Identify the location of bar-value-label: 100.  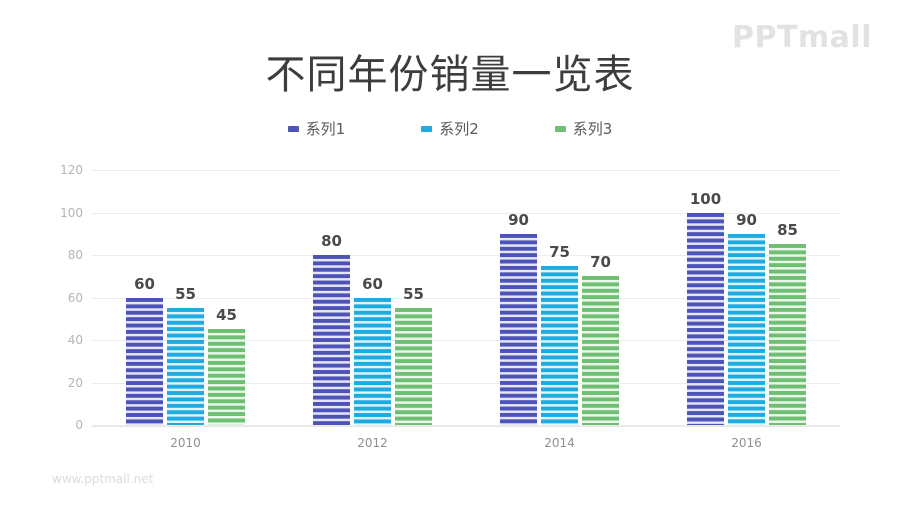
(705, 198).